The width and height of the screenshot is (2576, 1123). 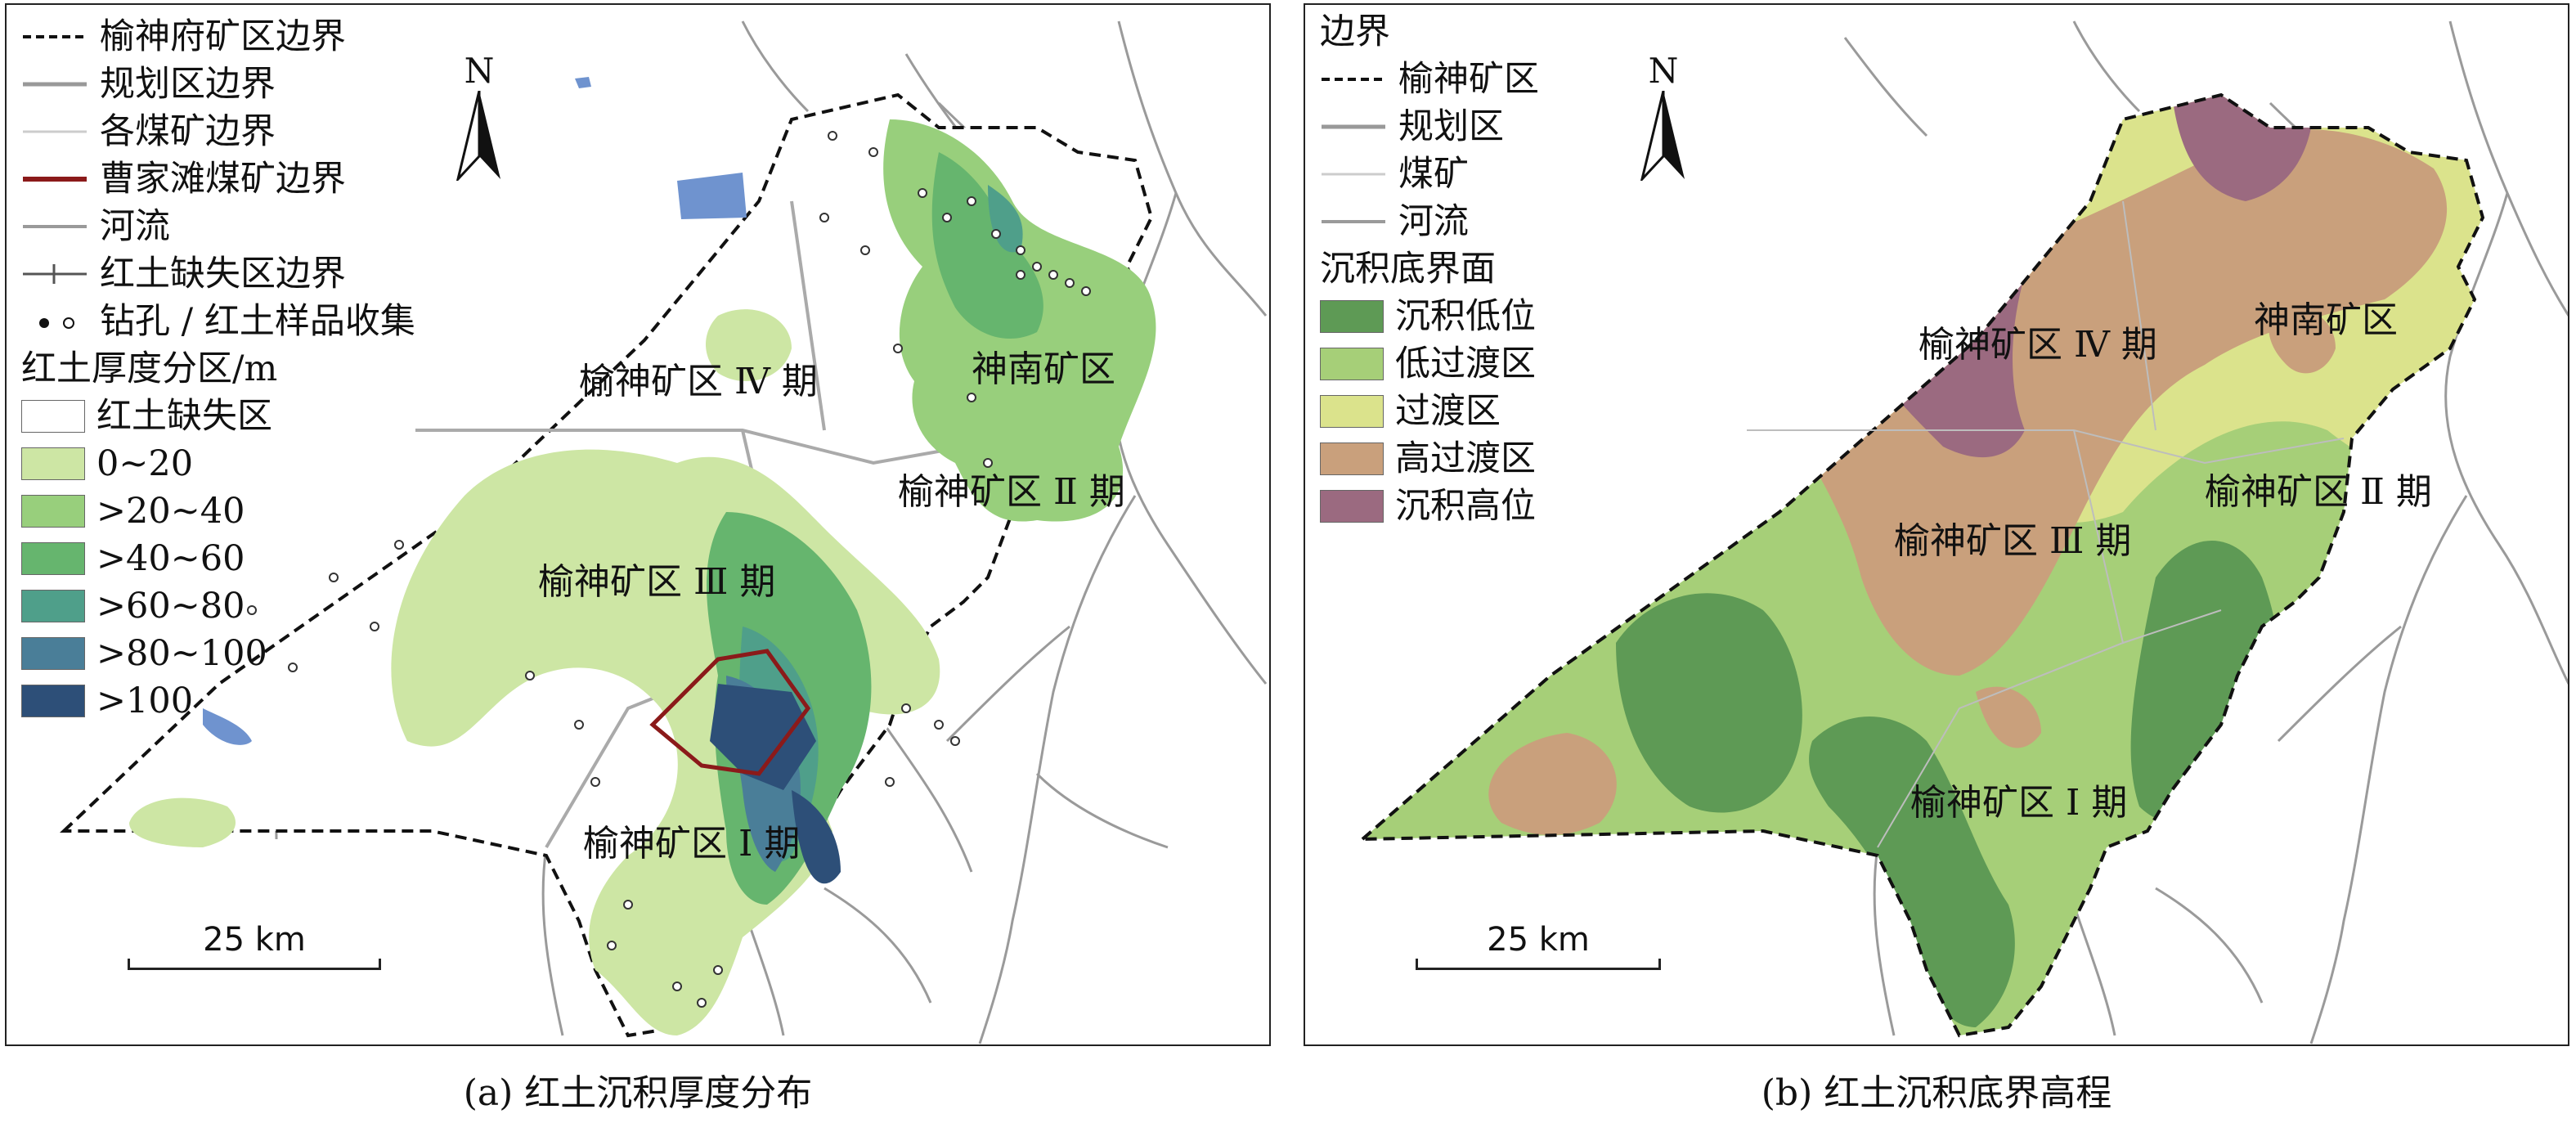 I want to click on legend-item-district-boundary: 榆神矿区, so click(x=1430, y=79).